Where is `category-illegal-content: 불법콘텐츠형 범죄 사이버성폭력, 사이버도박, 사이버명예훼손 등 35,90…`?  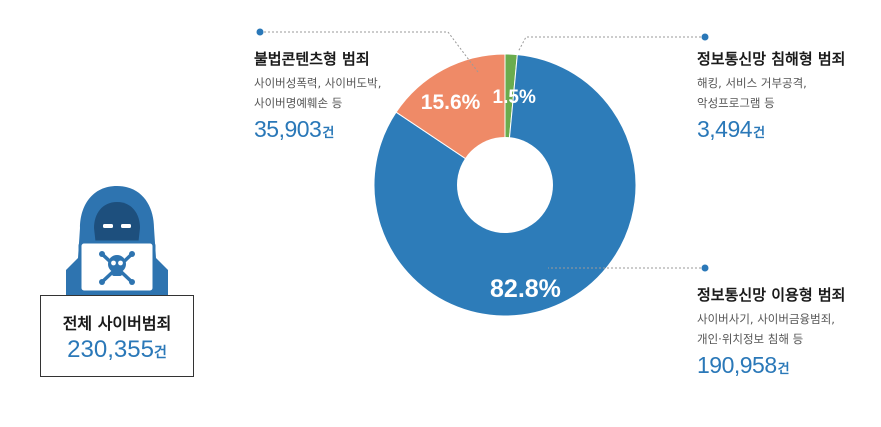 category-illegal-content: 불법콘텐츠형 범죄 사이버성폭력, 사이버도박, 사이버명예훼손 등 35,90… is located at coordinates (317, 95).